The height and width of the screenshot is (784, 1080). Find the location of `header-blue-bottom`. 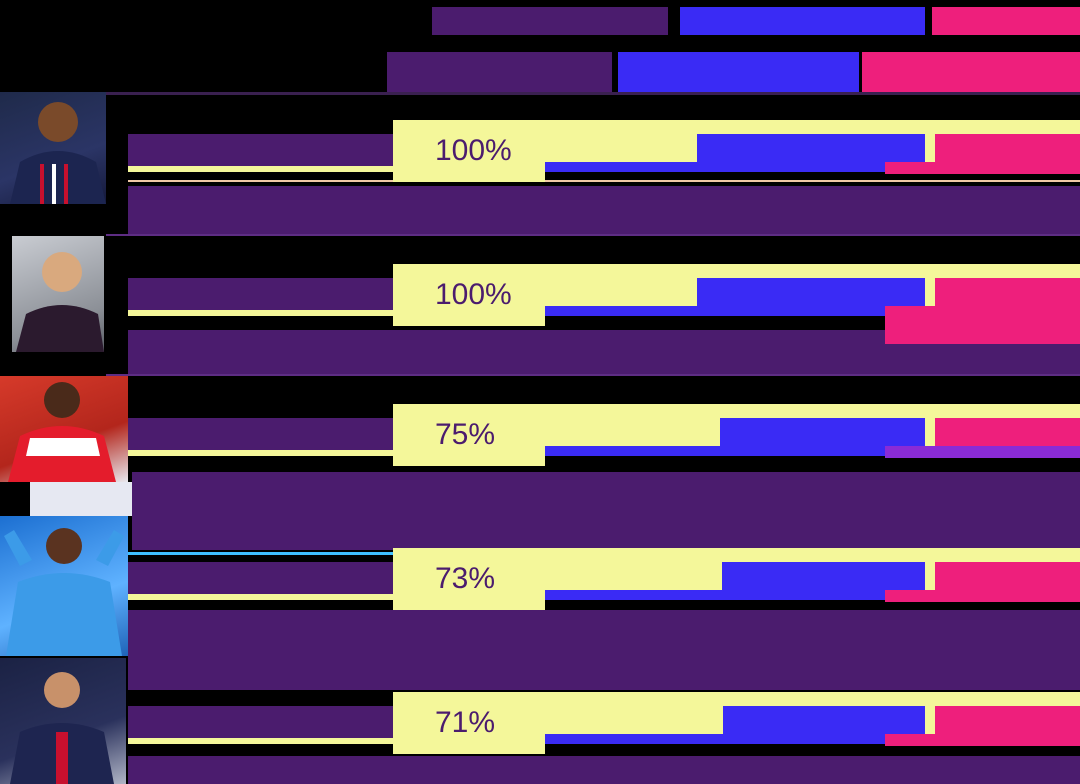

header-blue-bottom is located at coordinates (738, 73).